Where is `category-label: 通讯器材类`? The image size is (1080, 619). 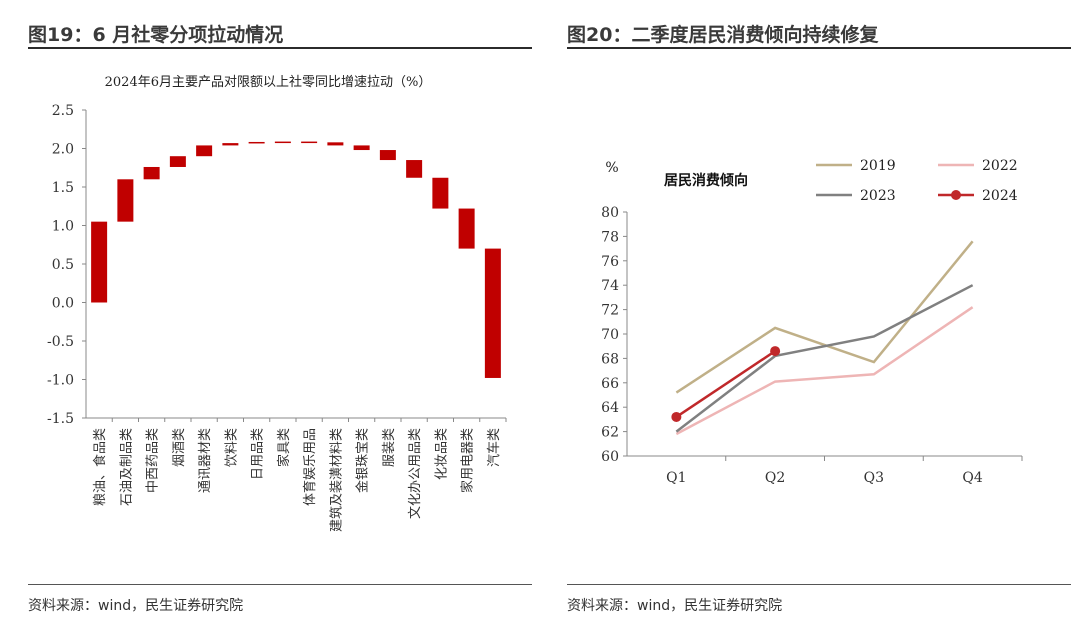 category-label: 通讯器材类 is located at coordinates (205, 460).